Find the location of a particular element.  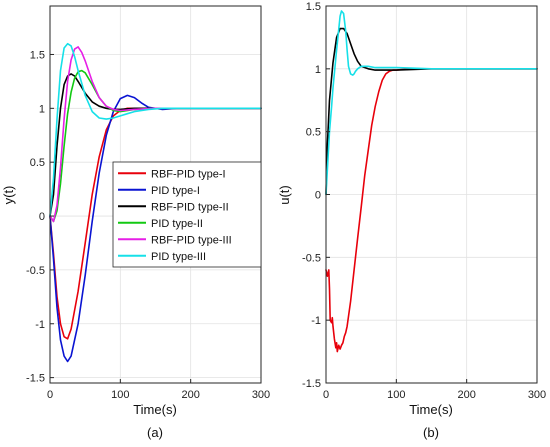

legend-label: PID type-III is located at coordinates (178, 257).